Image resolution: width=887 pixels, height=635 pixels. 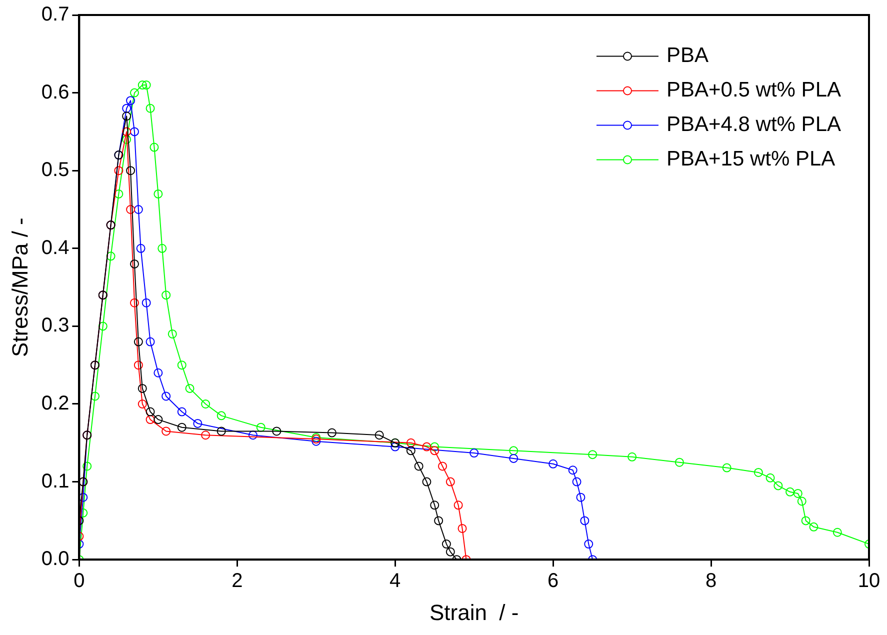 What do you see at coordinates (55, 15) in the screenshot?
I see `y-tick-label: 0.7` at bounding box center [55, 15].